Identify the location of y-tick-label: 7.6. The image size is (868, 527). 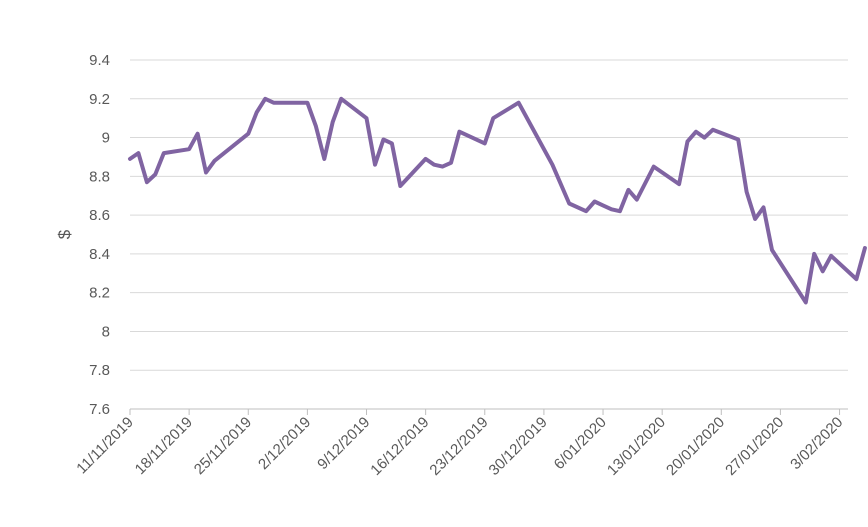
(99, 409).